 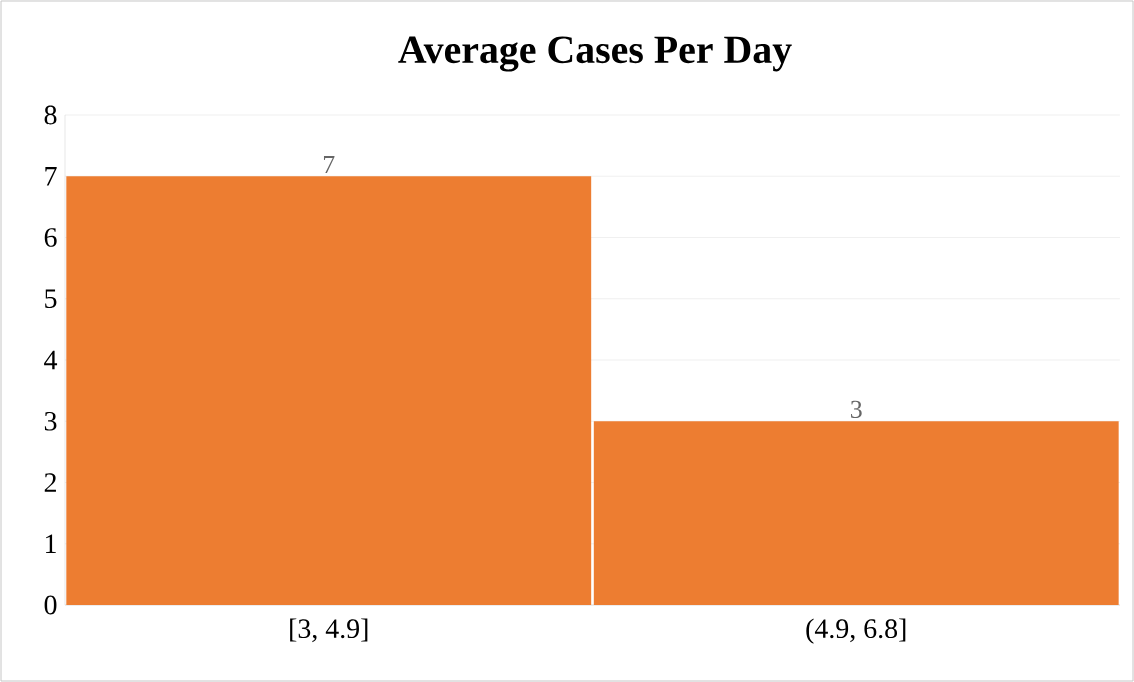 I want to click on y-tick-label: 0, so click(x=50, y=605).